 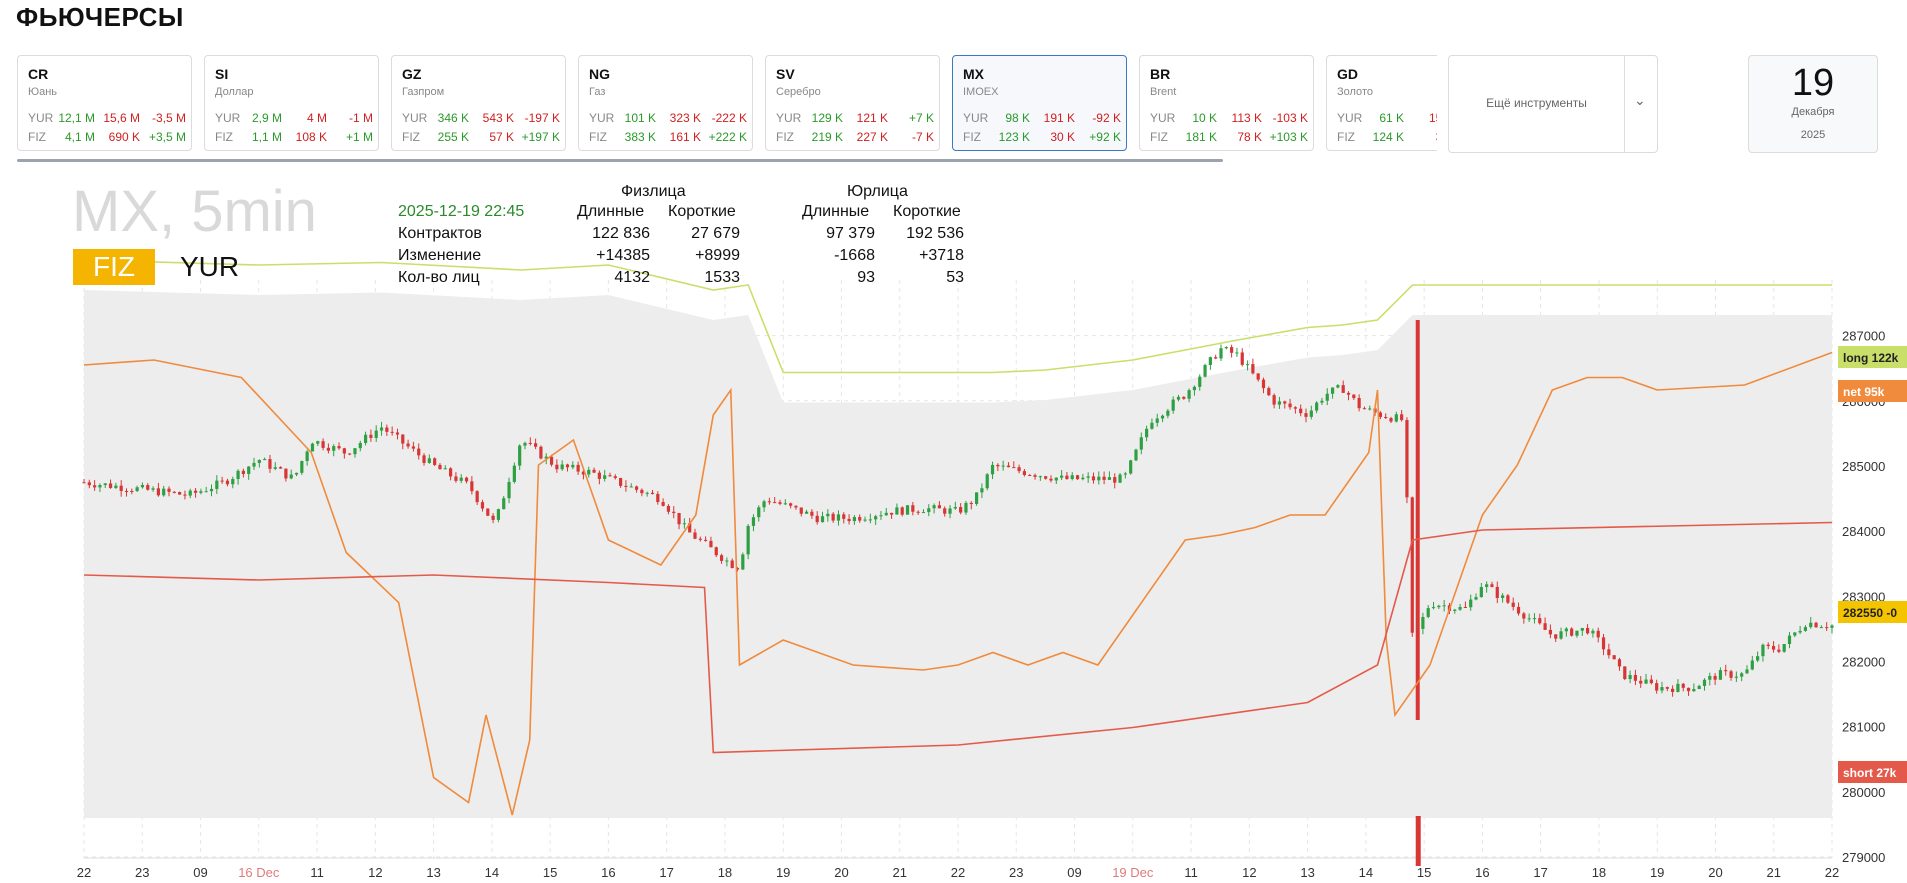 What do you see at coordinates (1813, 135) in the screenshot?
I see `date-year: 2025` at bounding box center [1813, 135].